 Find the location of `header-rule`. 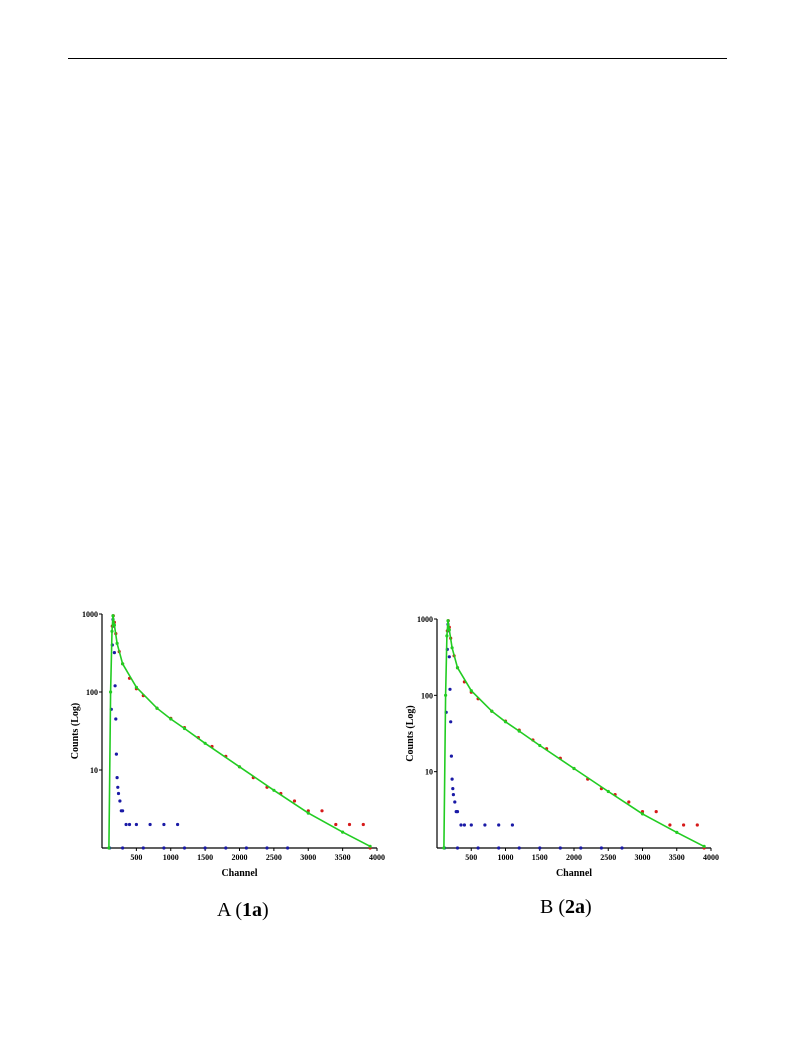

header-rule is located at coordinates (397, 58).